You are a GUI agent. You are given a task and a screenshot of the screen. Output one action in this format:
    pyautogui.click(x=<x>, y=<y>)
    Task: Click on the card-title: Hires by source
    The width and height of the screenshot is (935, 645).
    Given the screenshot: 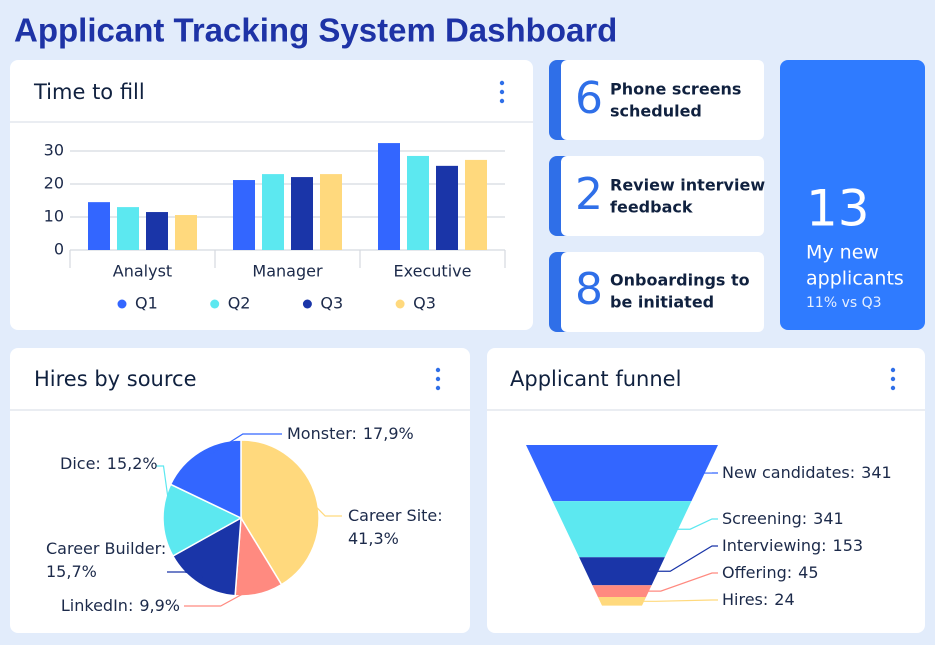 What is the action you would take?
    pyautogui.click(x=115, y=379)
    